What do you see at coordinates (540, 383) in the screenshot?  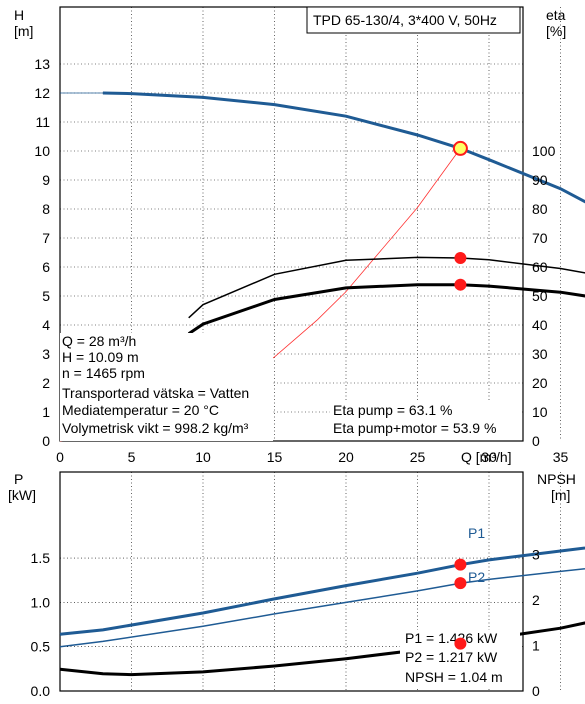 I see `top-y-right-tick: 20` at bounding box center [540, 383].